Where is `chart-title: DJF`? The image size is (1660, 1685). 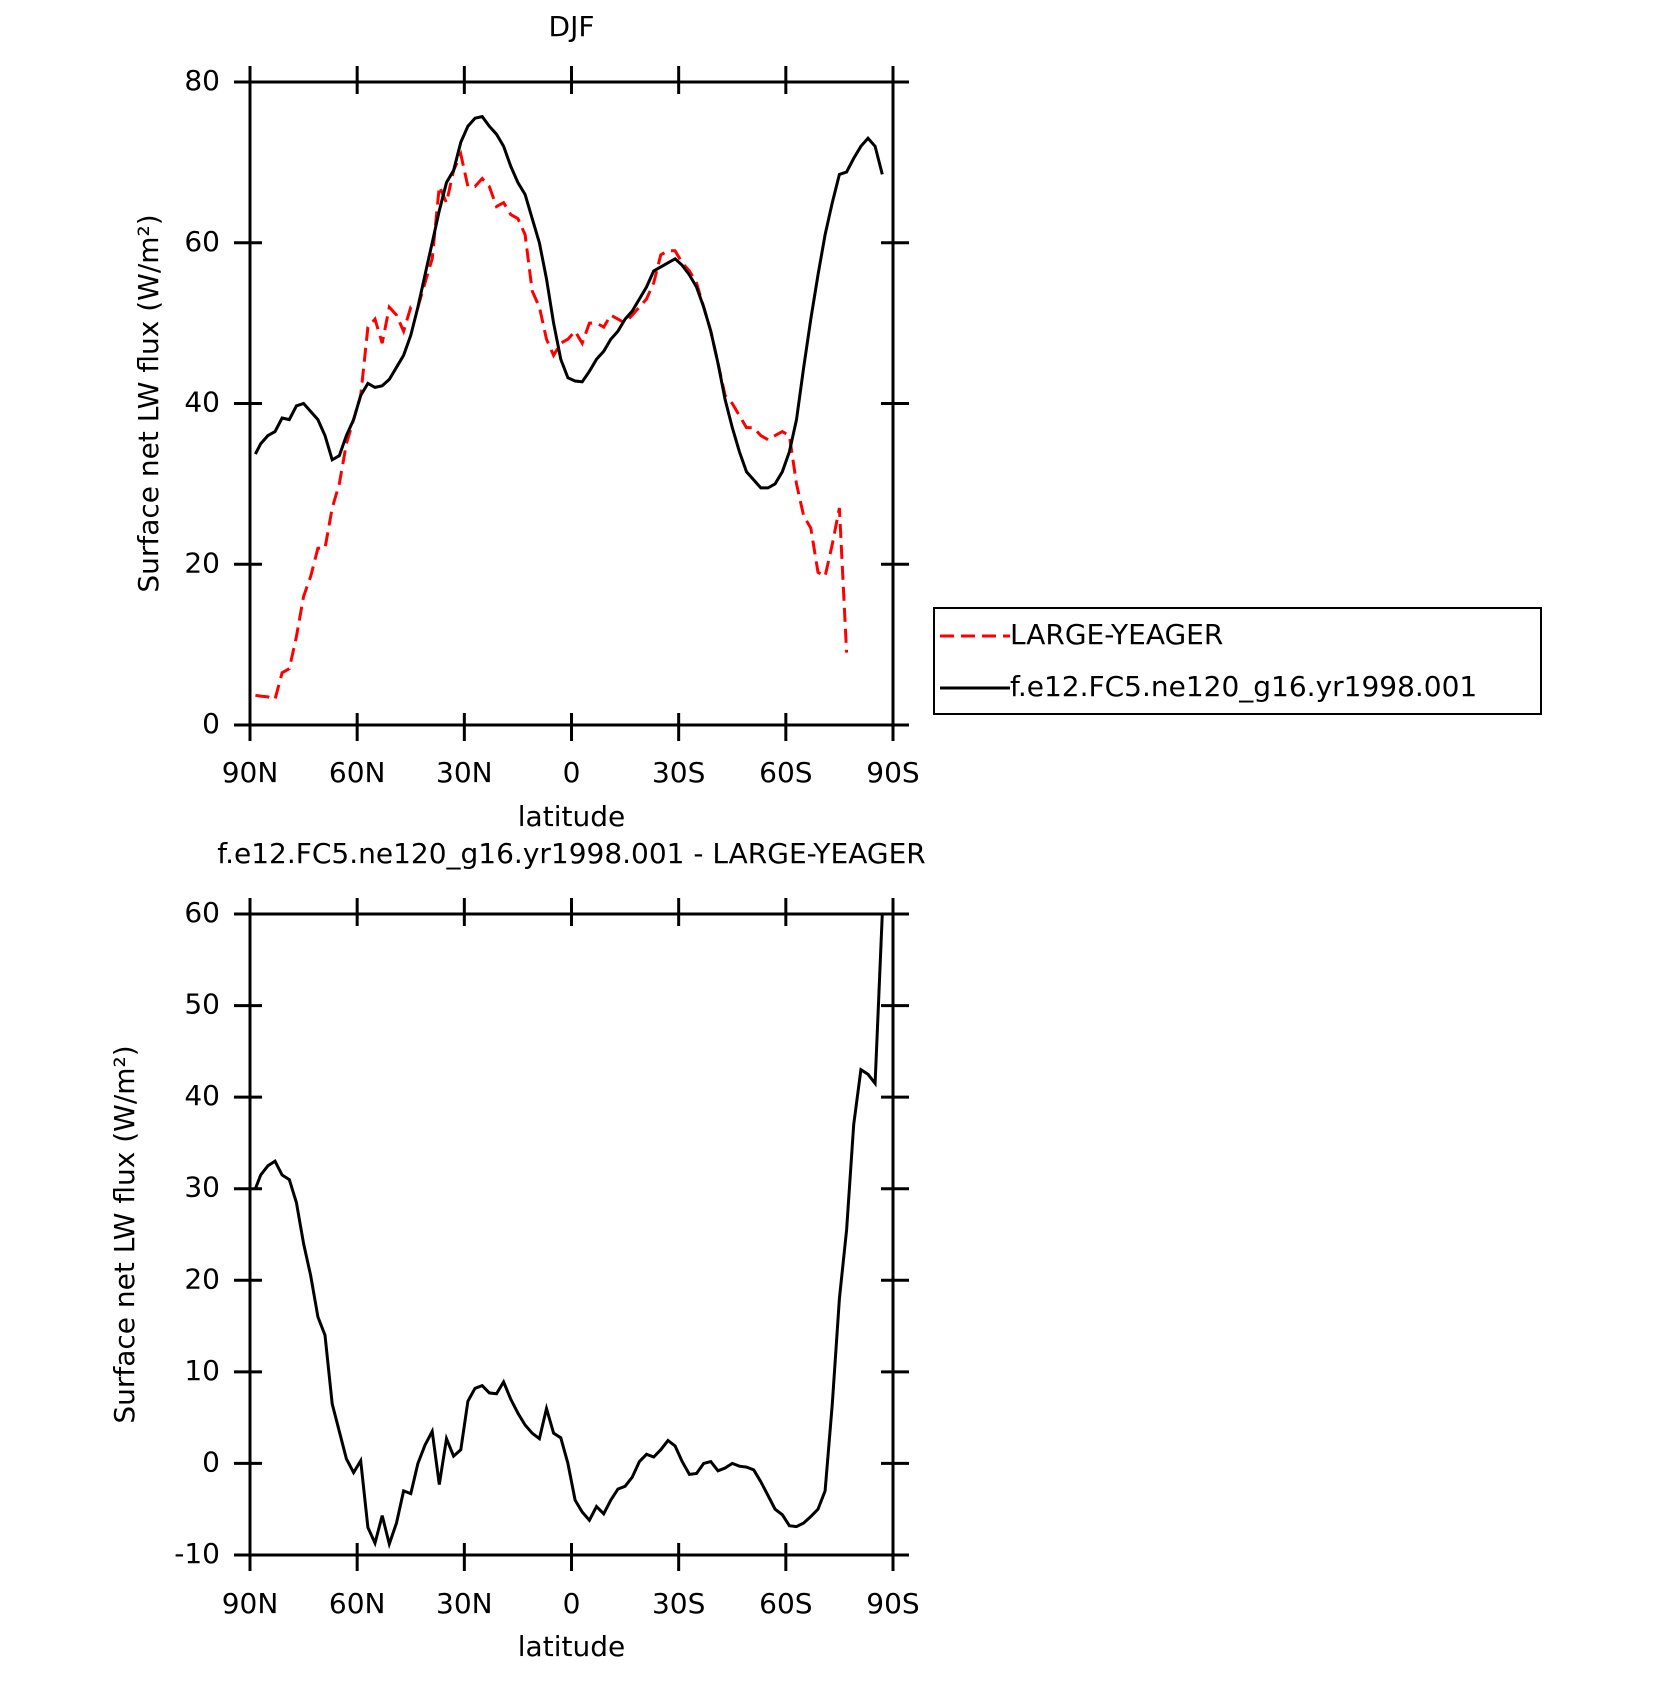
chart-title: DJF is located at coordinates (572, 26).